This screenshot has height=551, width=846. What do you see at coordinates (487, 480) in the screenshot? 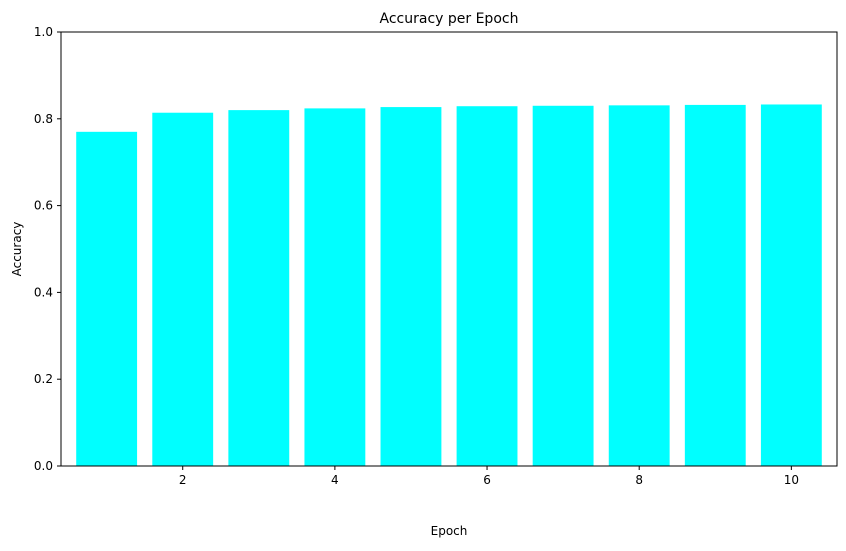
I see `x-tick-label: 6` at bounding box center [487, 480].